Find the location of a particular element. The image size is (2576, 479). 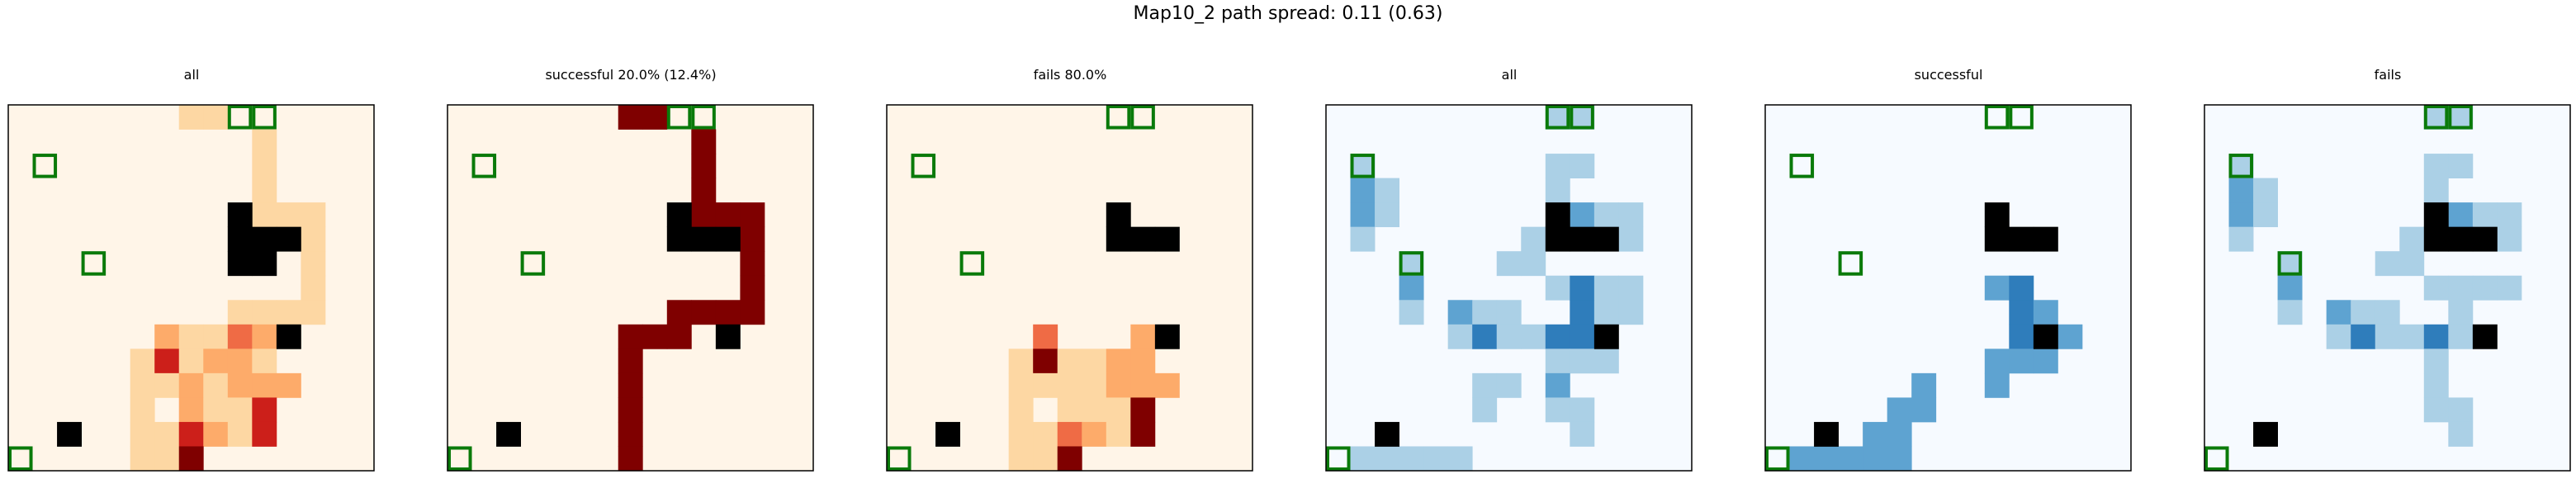

panel-frame is located at coordinates (2387, 288).